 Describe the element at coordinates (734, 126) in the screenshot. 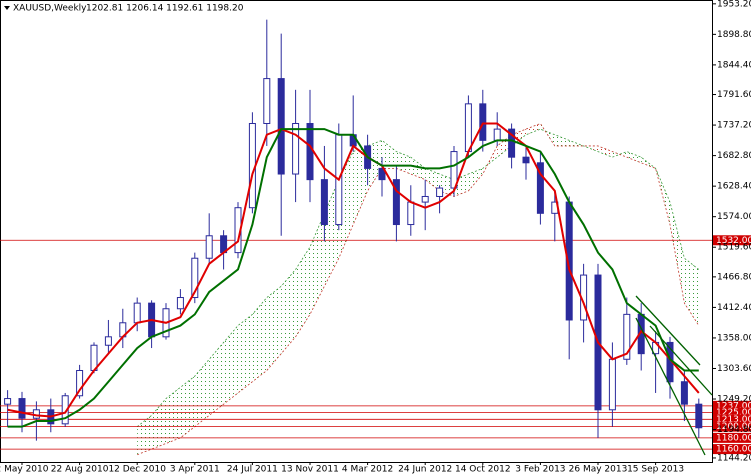

I see `y-tick-label: 1737.20` at that location.